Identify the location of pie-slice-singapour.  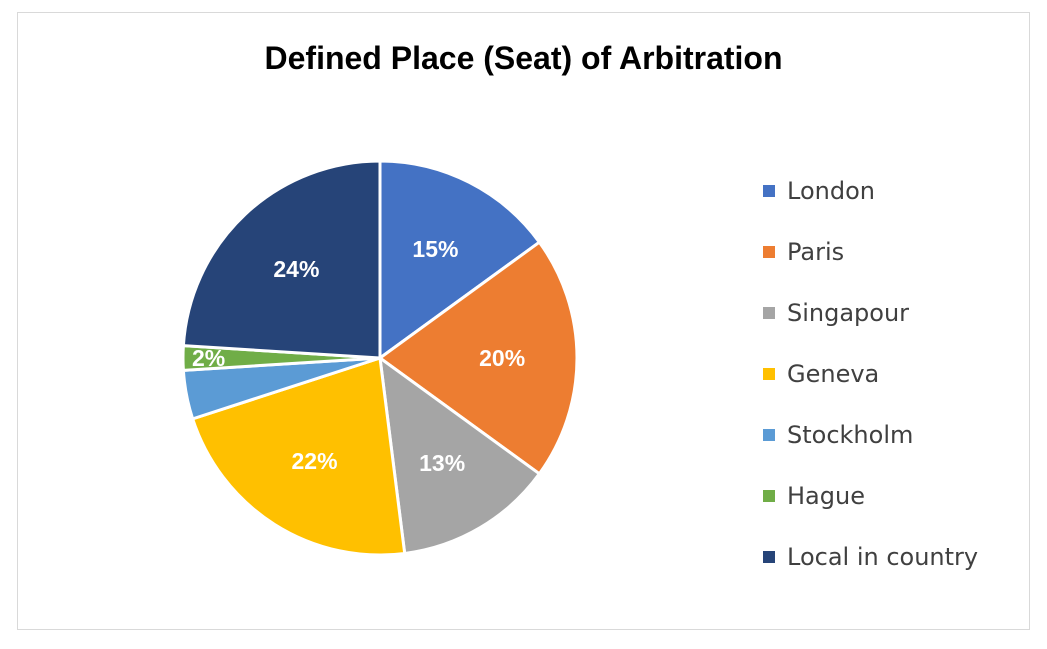
(459, 455).